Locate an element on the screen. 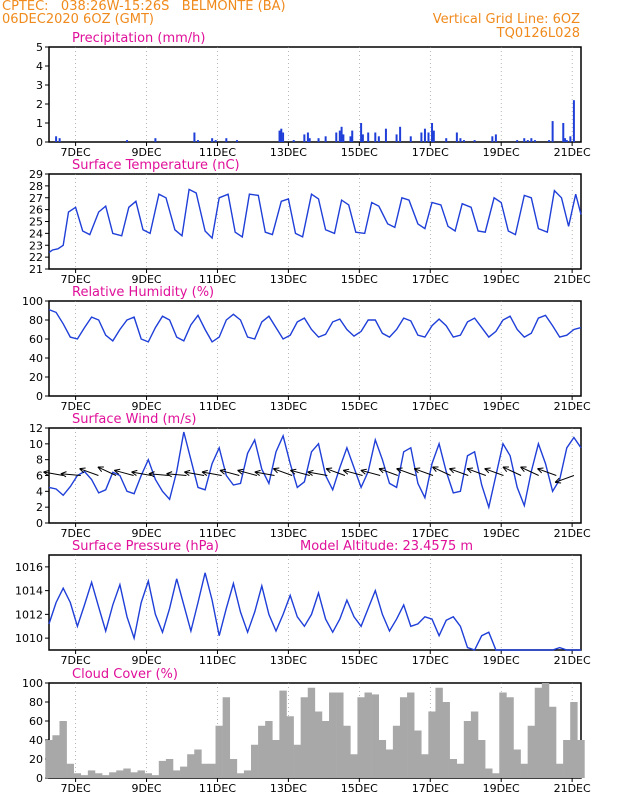 The height and width of the screenshot is (800, 618). panel-1-ytick-label: 2 is located at coordinates (39, 104).